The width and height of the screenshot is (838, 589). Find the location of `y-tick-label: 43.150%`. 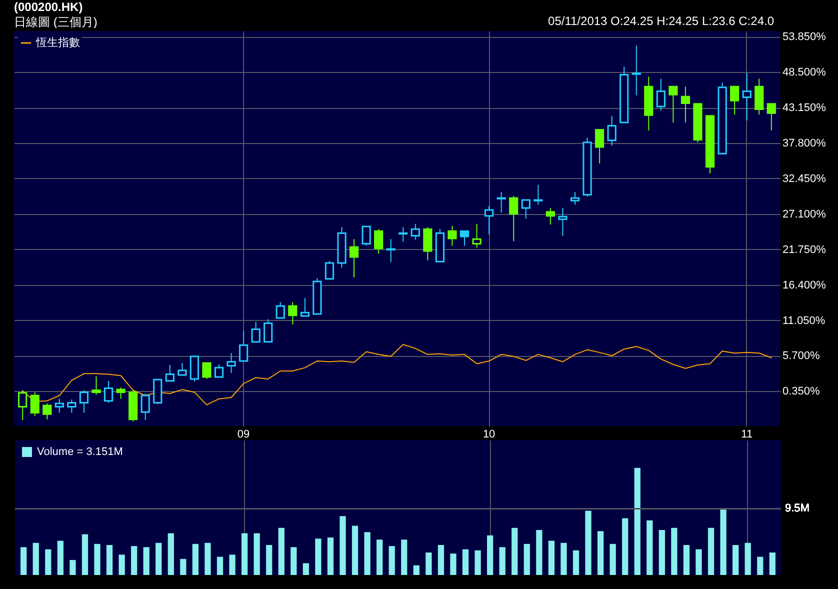

y-tick-label: 43.150% is located at coordinates (804, 108).